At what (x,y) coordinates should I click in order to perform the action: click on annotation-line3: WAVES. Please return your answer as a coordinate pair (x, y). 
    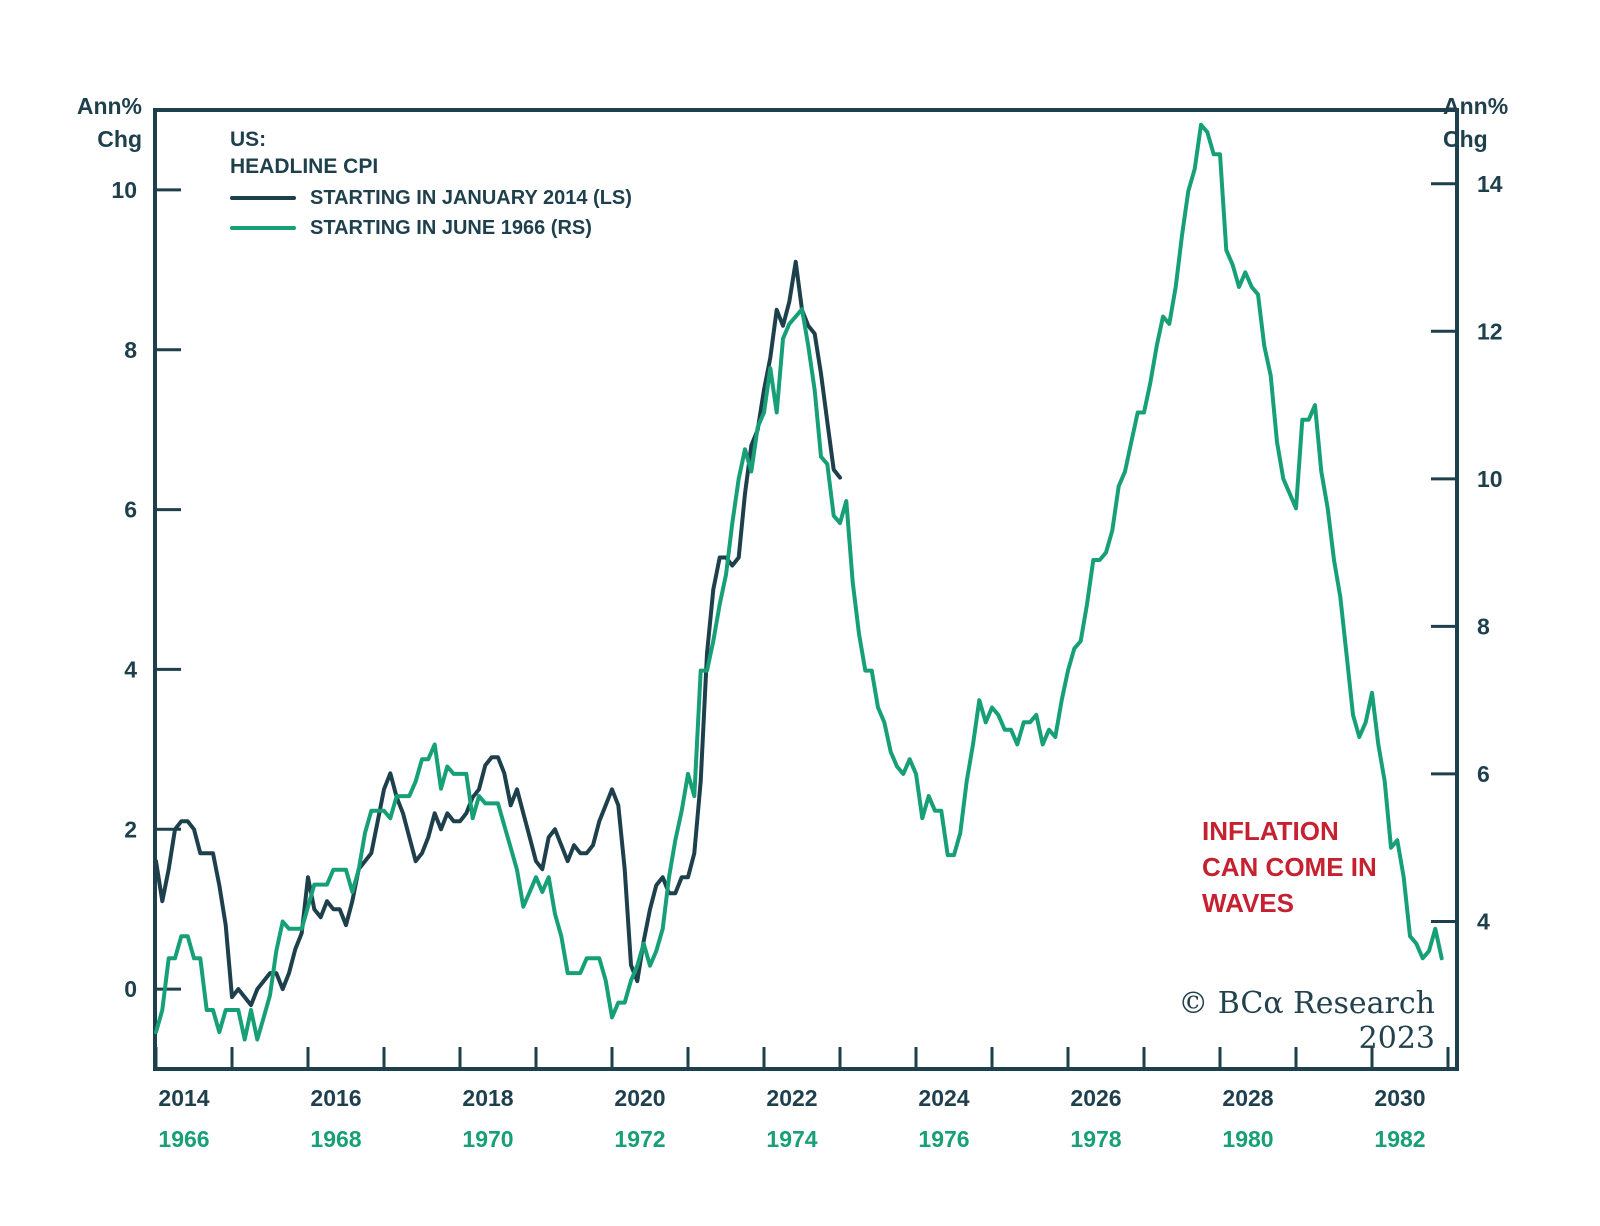
    Looking at the image, I should click on (1248, 903).